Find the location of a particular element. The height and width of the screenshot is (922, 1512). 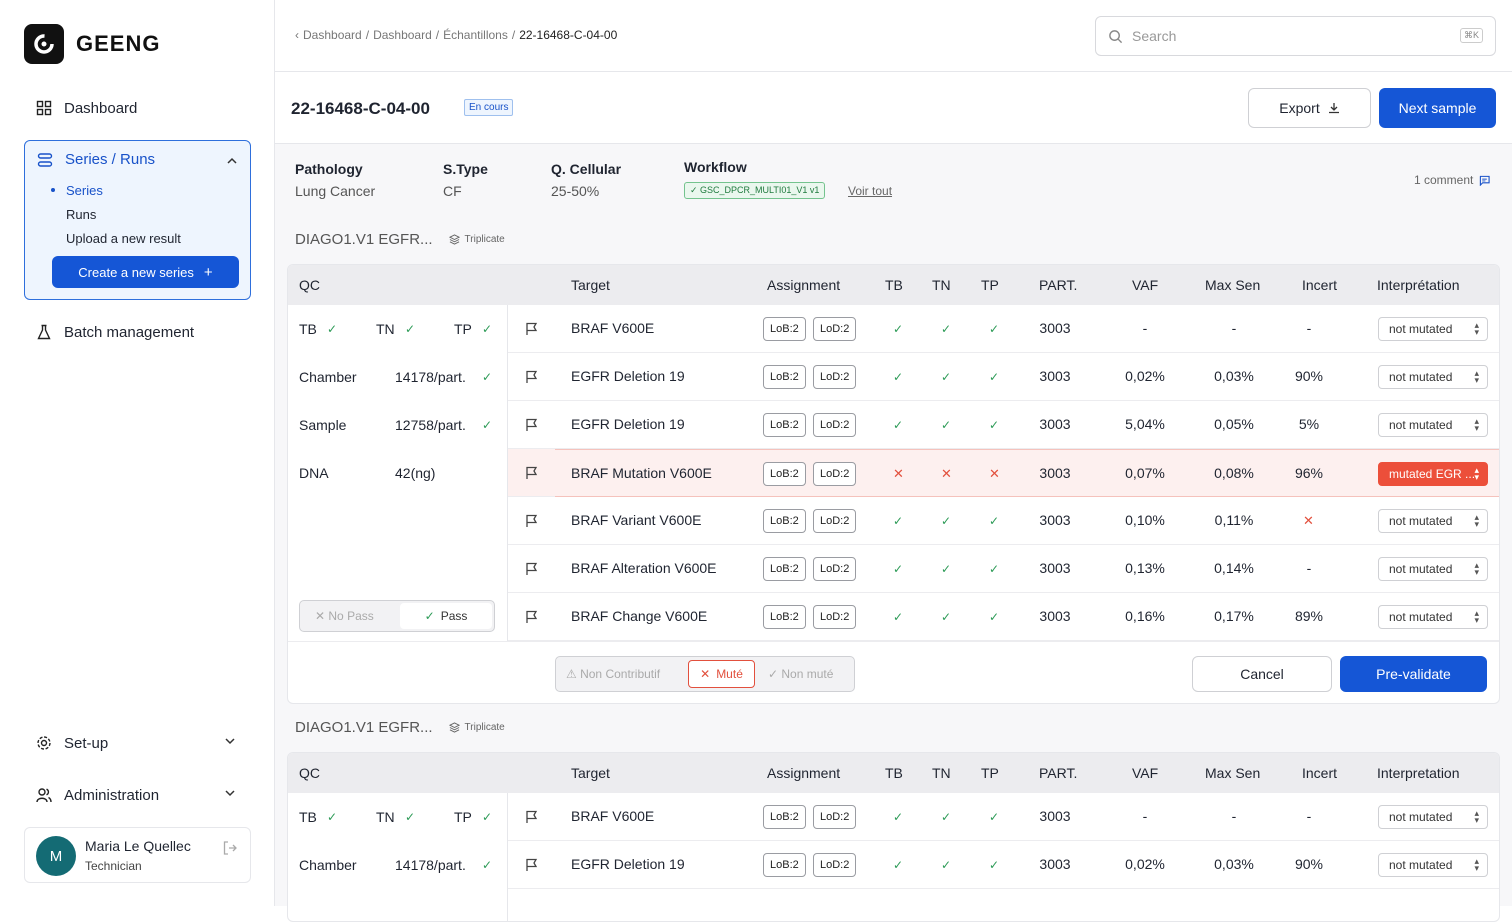

create-series-button: Create a new series + is located at coordinates (145, 272).